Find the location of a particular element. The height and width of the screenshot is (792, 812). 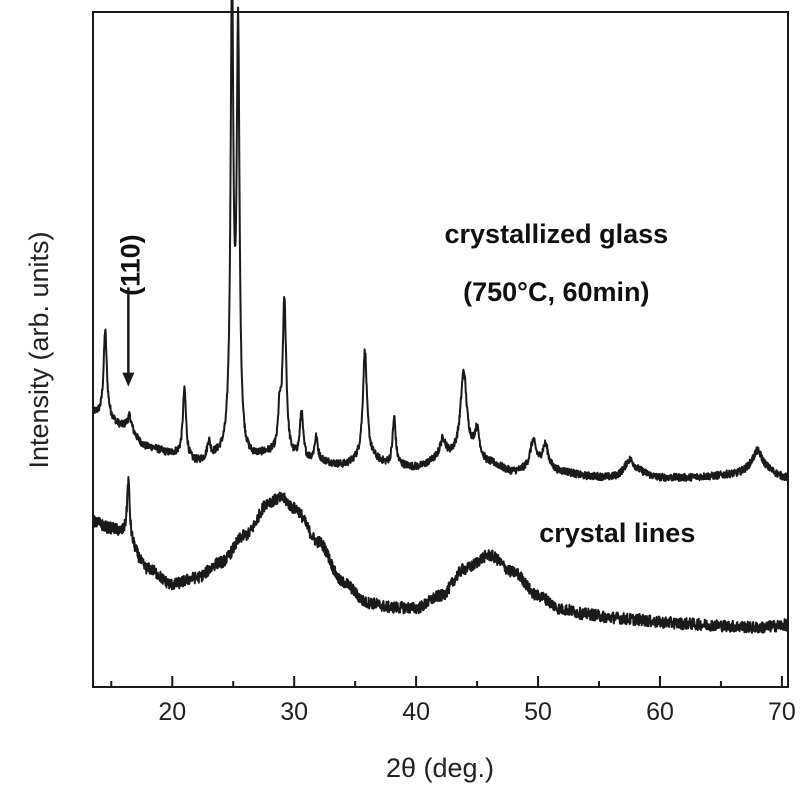

annotation-arrow-head is located at coordinates (128, 379).